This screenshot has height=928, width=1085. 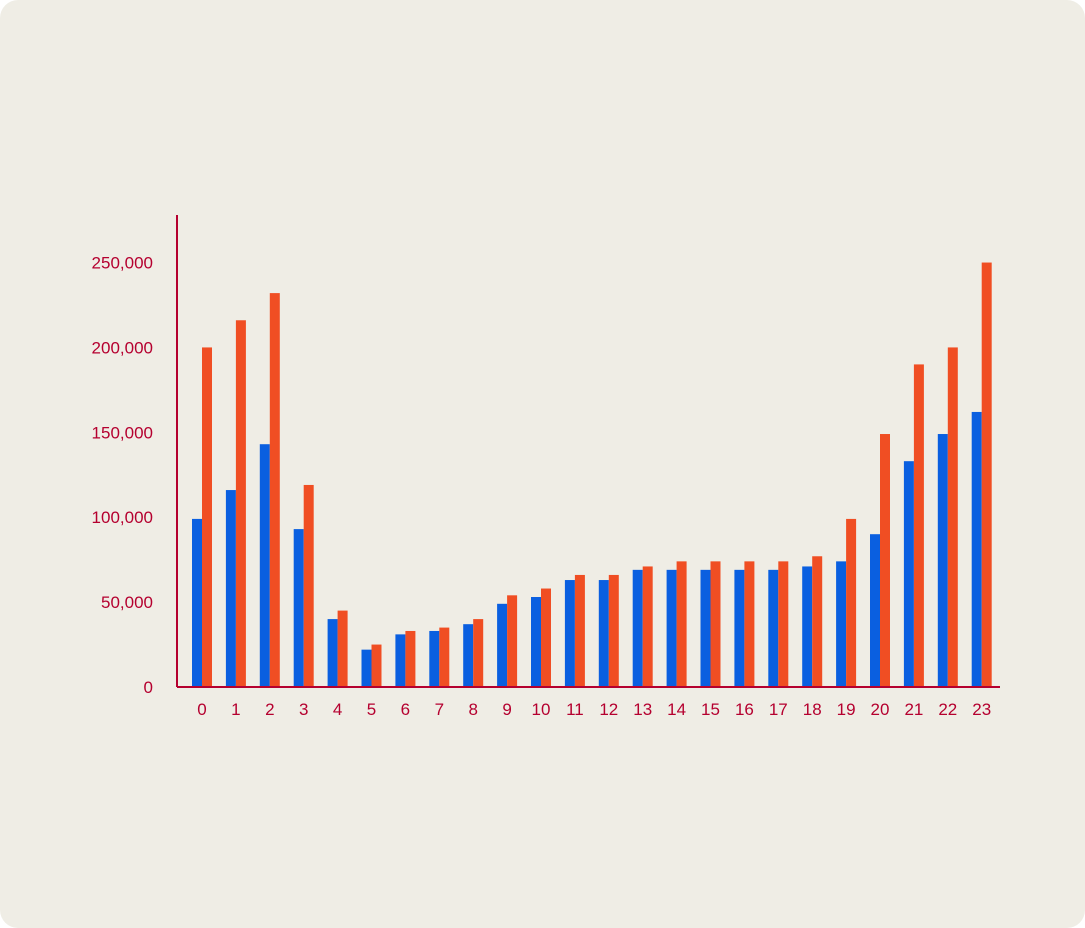 What do you see at coordinates (337, 709) in the screenshot?
I see `x-tick-label: 4` at bounding box center [337, 709].